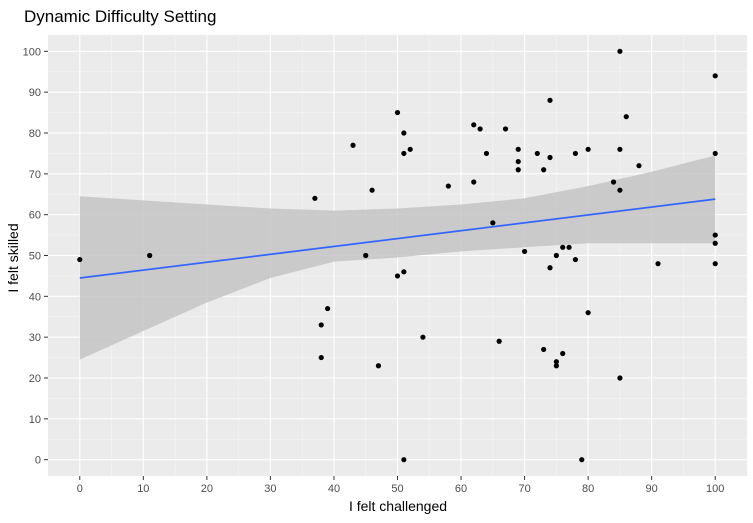  I want to click on regression-line, so click(397, 238).